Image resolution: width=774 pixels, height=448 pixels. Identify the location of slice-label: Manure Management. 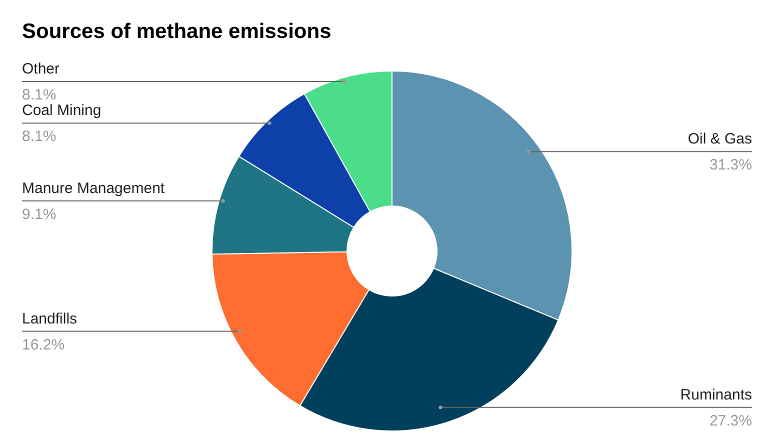
(94, 188).